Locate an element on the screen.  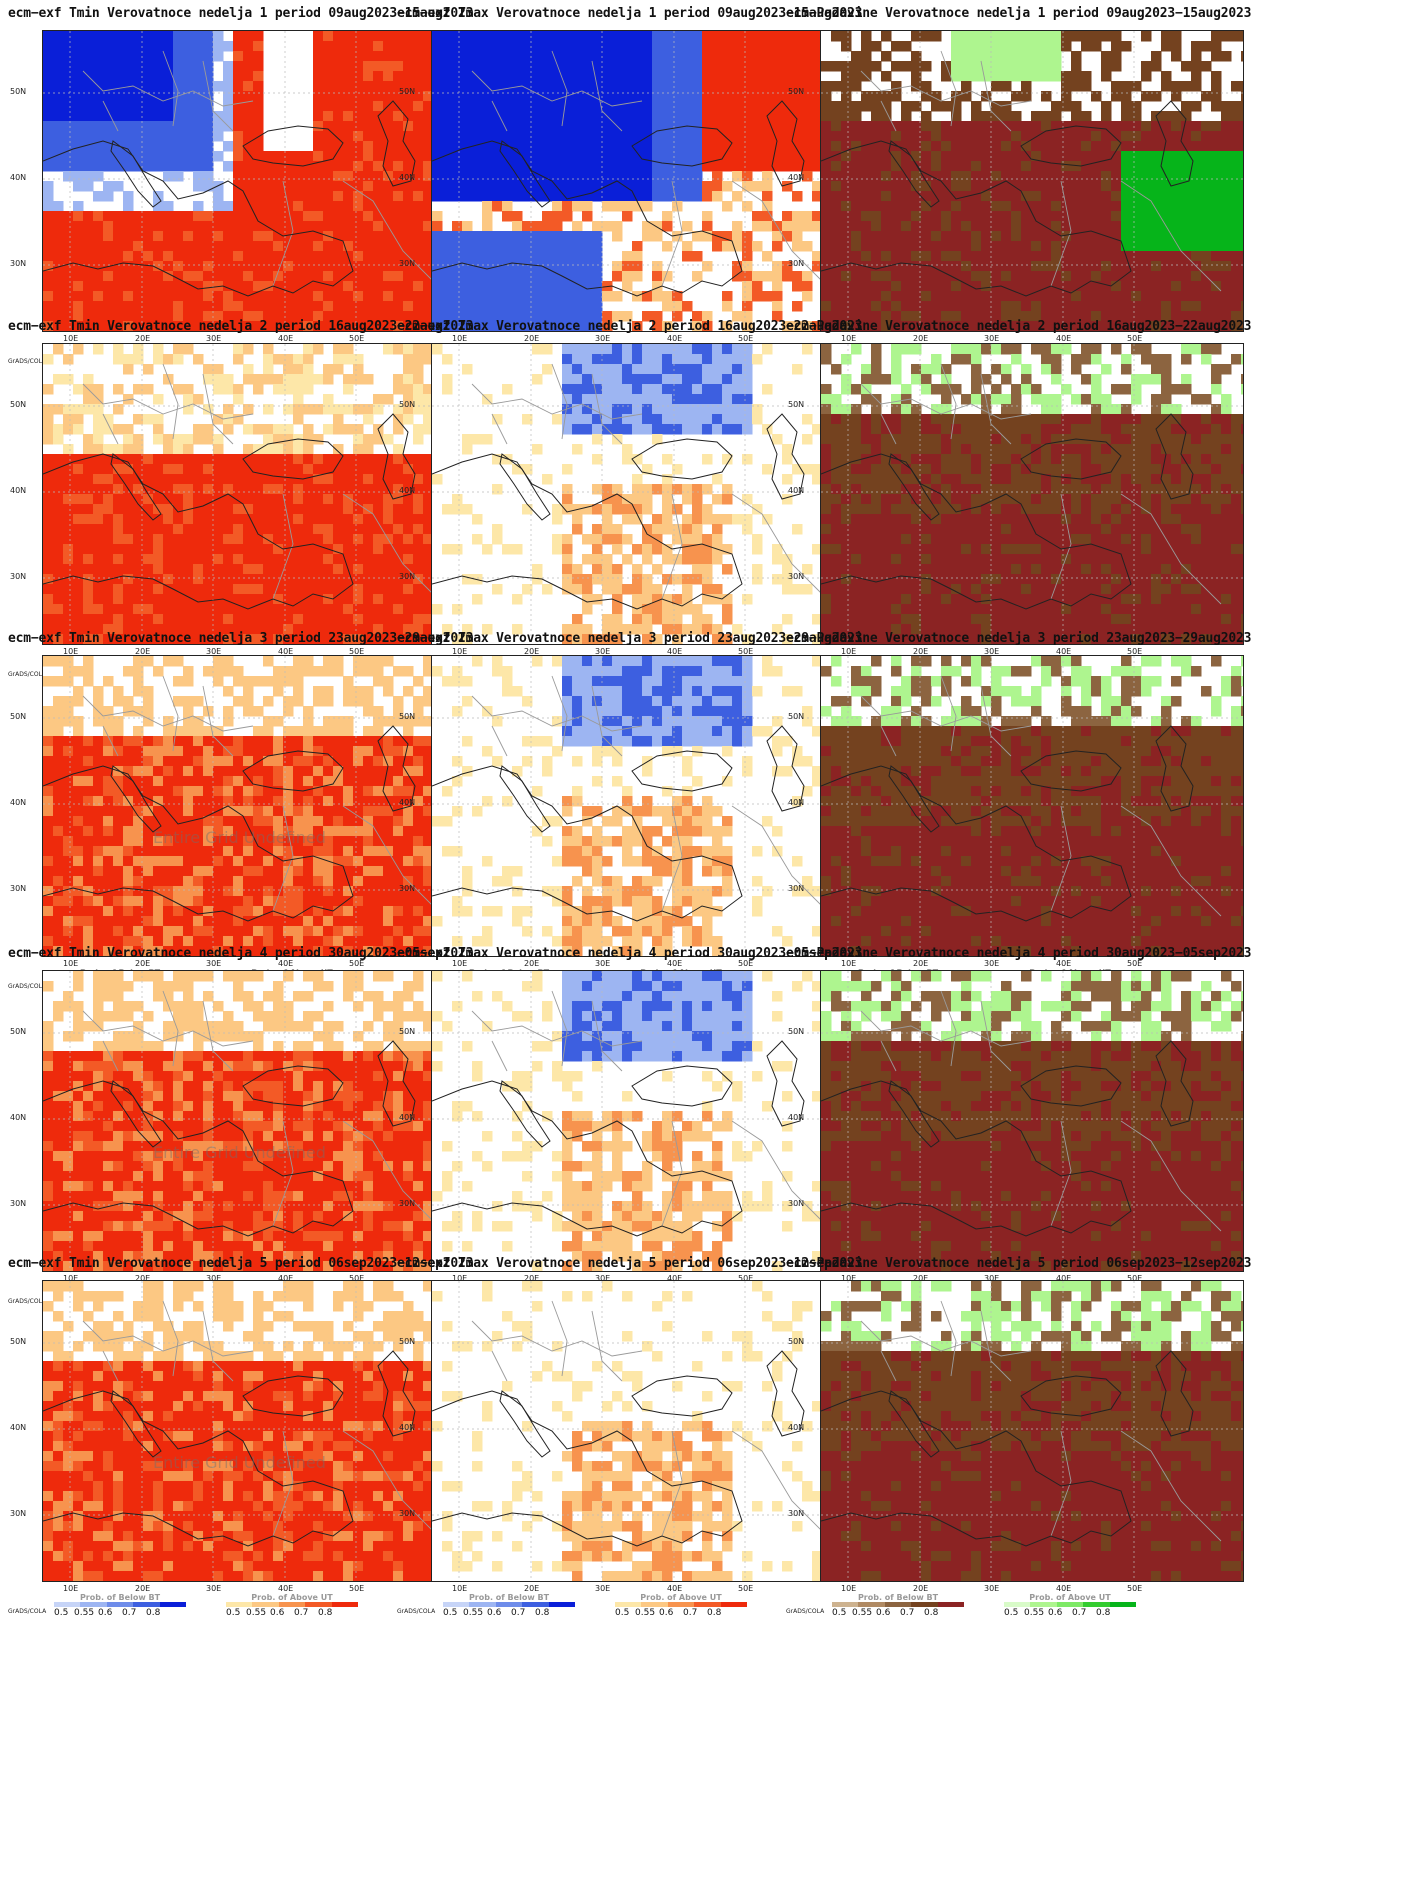
country-border is located at coordinates (1171, 236).